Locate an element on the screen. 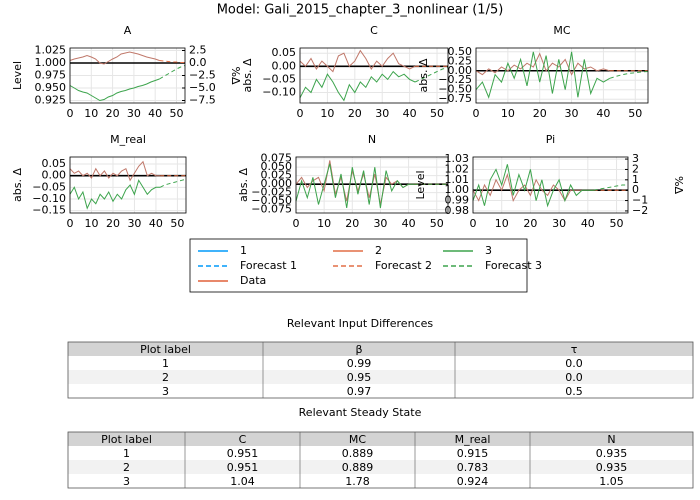 This screenshot has height=500, width=700. table-cell: 1.04 is located at coordinates (242, 481).